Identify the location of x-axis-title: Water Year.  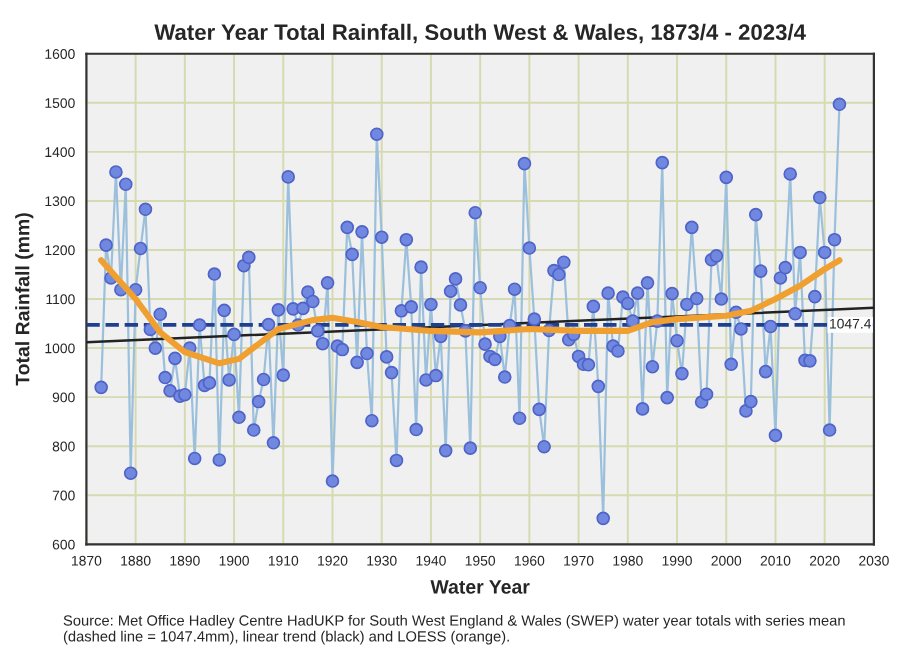
(480, 587).